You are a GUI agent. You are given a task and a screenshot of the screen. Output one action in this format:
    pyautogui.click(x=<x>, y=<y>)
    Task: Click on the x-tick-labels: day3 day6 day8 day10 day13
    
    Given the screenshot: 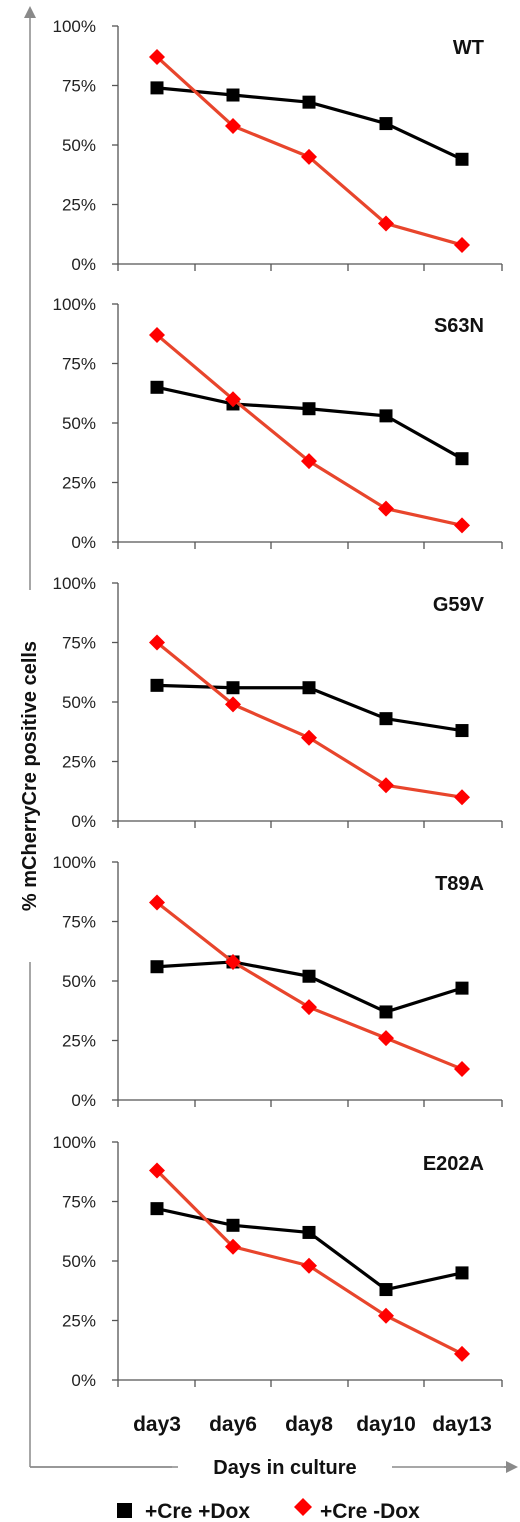 What is the action you would take?
    pyautogui.click(x=312, y=1424)
    